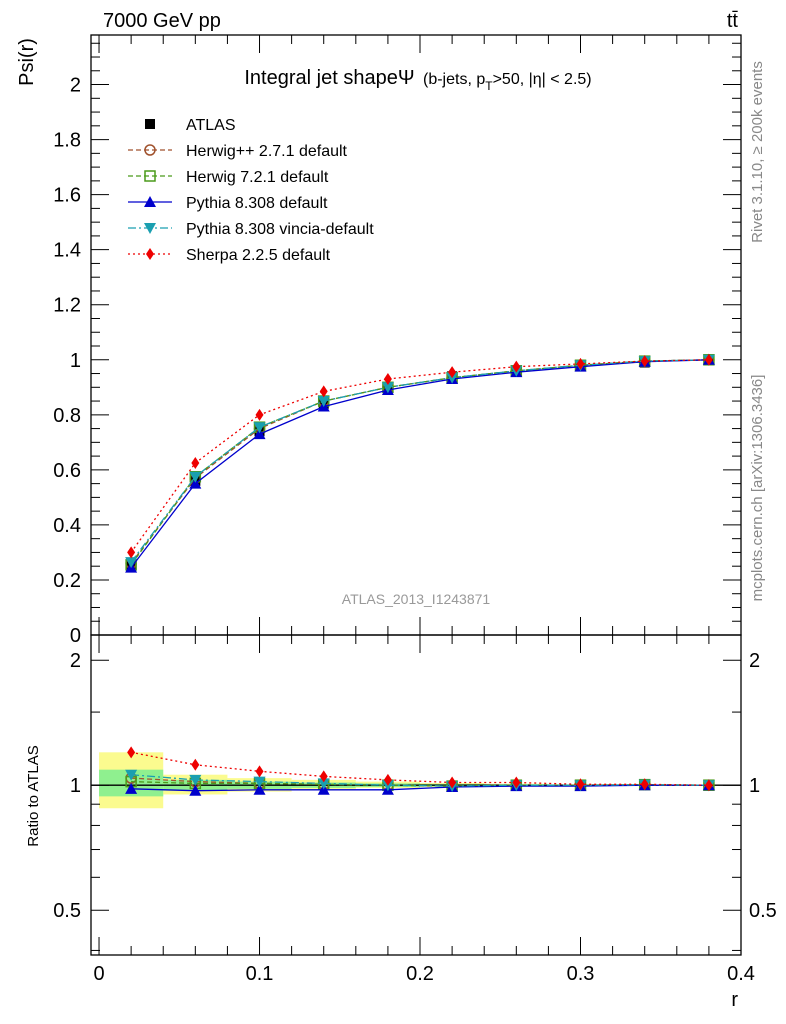  I want to click on legend-label: Pythia 8.308 default, so click(257, 203).